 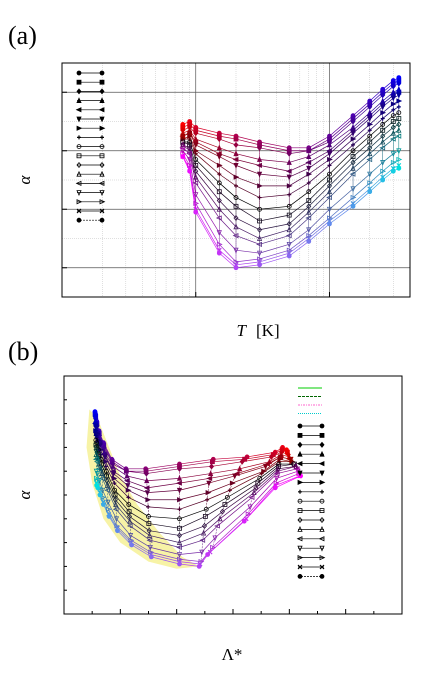 What do you see at coordinates (204, 529) in the screenshot?
I see `plot-b-isotherm-segment` at bounding box center [204, 529].